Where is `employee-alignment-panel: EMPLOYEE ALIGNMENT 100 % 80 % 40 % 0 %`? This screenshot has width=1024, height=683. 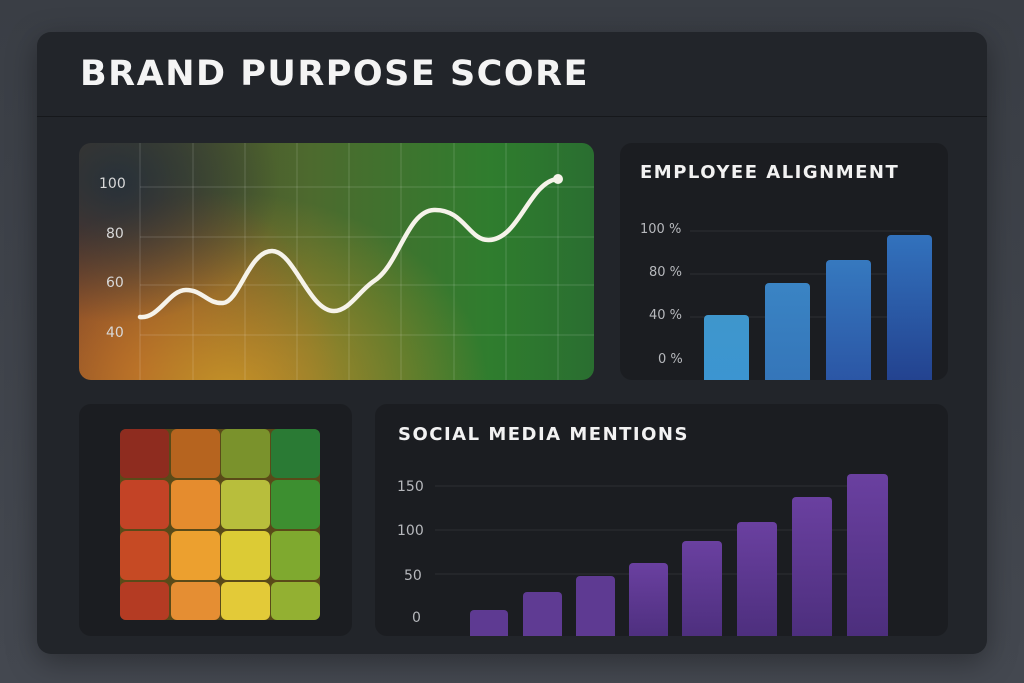 employee-alignment-panel: EMPLOYEE ALIGNMENT 100 % 80 % 40 % 0 % is located at coordinates (784, 261).